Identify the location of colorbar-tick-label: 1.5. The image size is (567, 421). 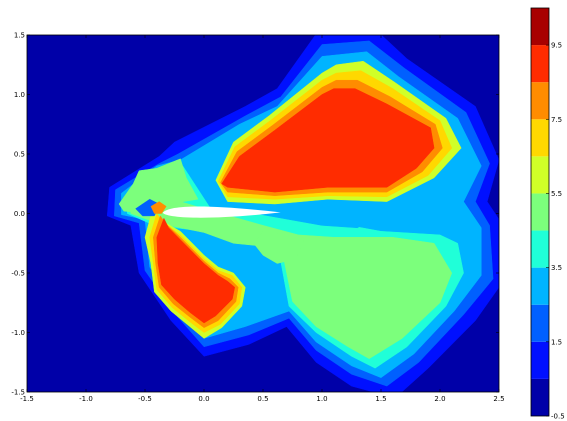
(556, 342).